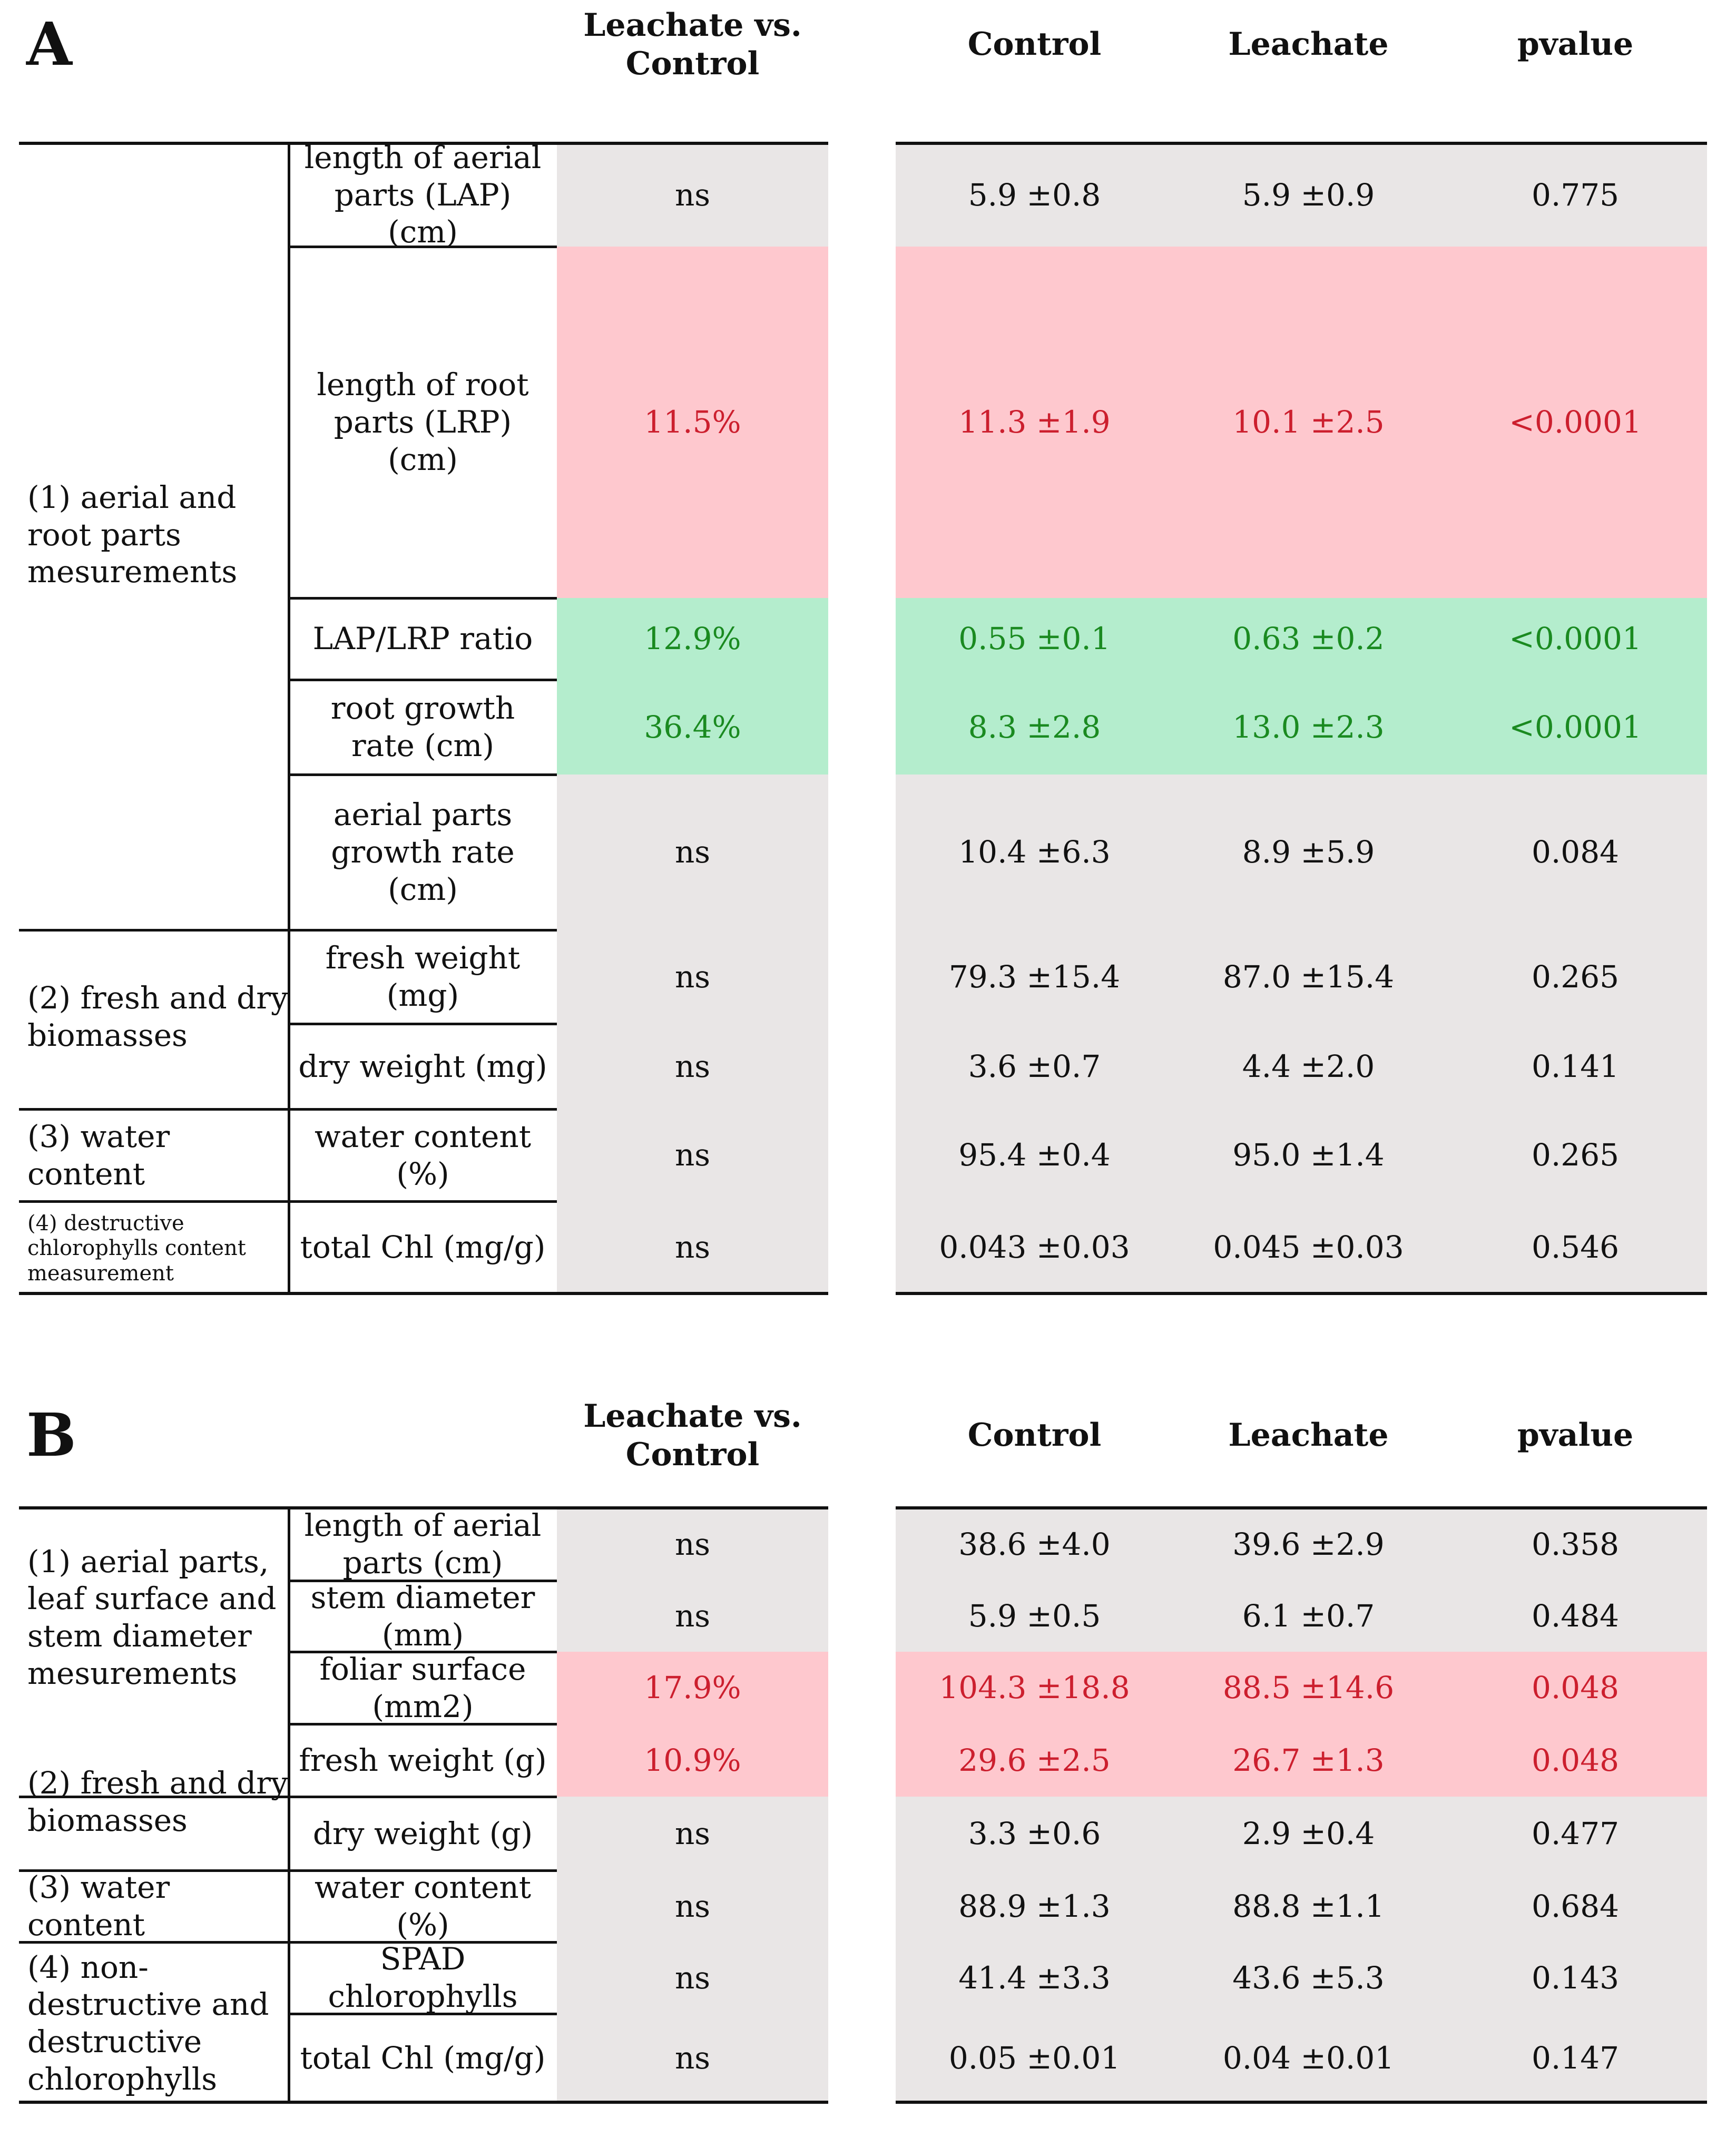  I want to click on control-value: 0.043 ±0.03, so click(1034, 1247).